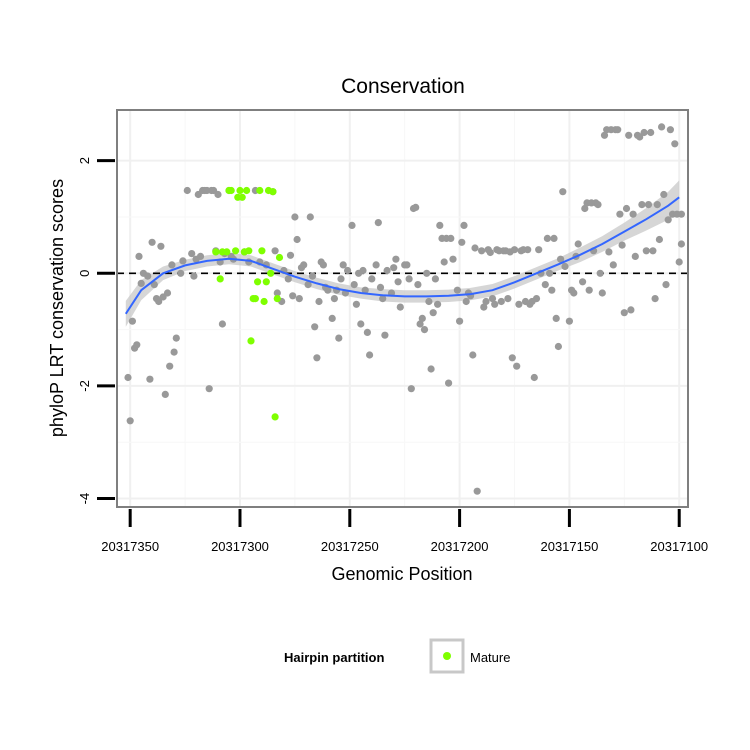 The height and width of the screenshot is (750, 750). What do you see at coordinates (401, 574) in the screenshot?
I see `x-axis-title: Genomic Position` at bounding box center [401, 574].